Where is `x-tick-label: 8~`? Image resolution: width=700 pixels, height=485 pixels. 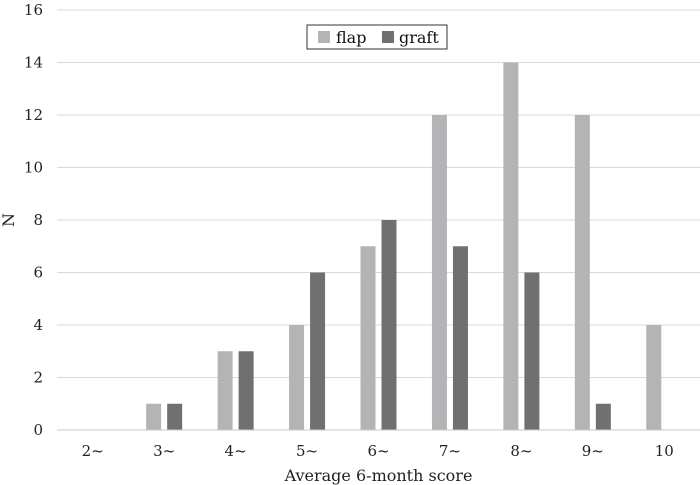
x-tick-label: 8~ is located at coordinates (521, 451).